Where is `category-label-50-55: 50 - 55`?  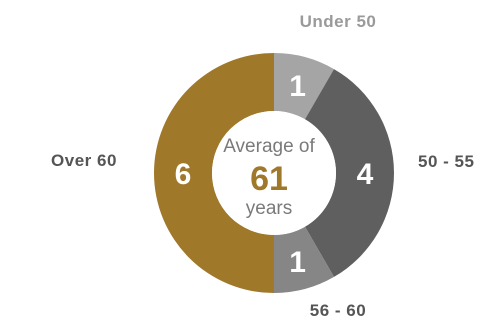
category-label-50-55: 50 - 55 is located at coordinates (446, 161).